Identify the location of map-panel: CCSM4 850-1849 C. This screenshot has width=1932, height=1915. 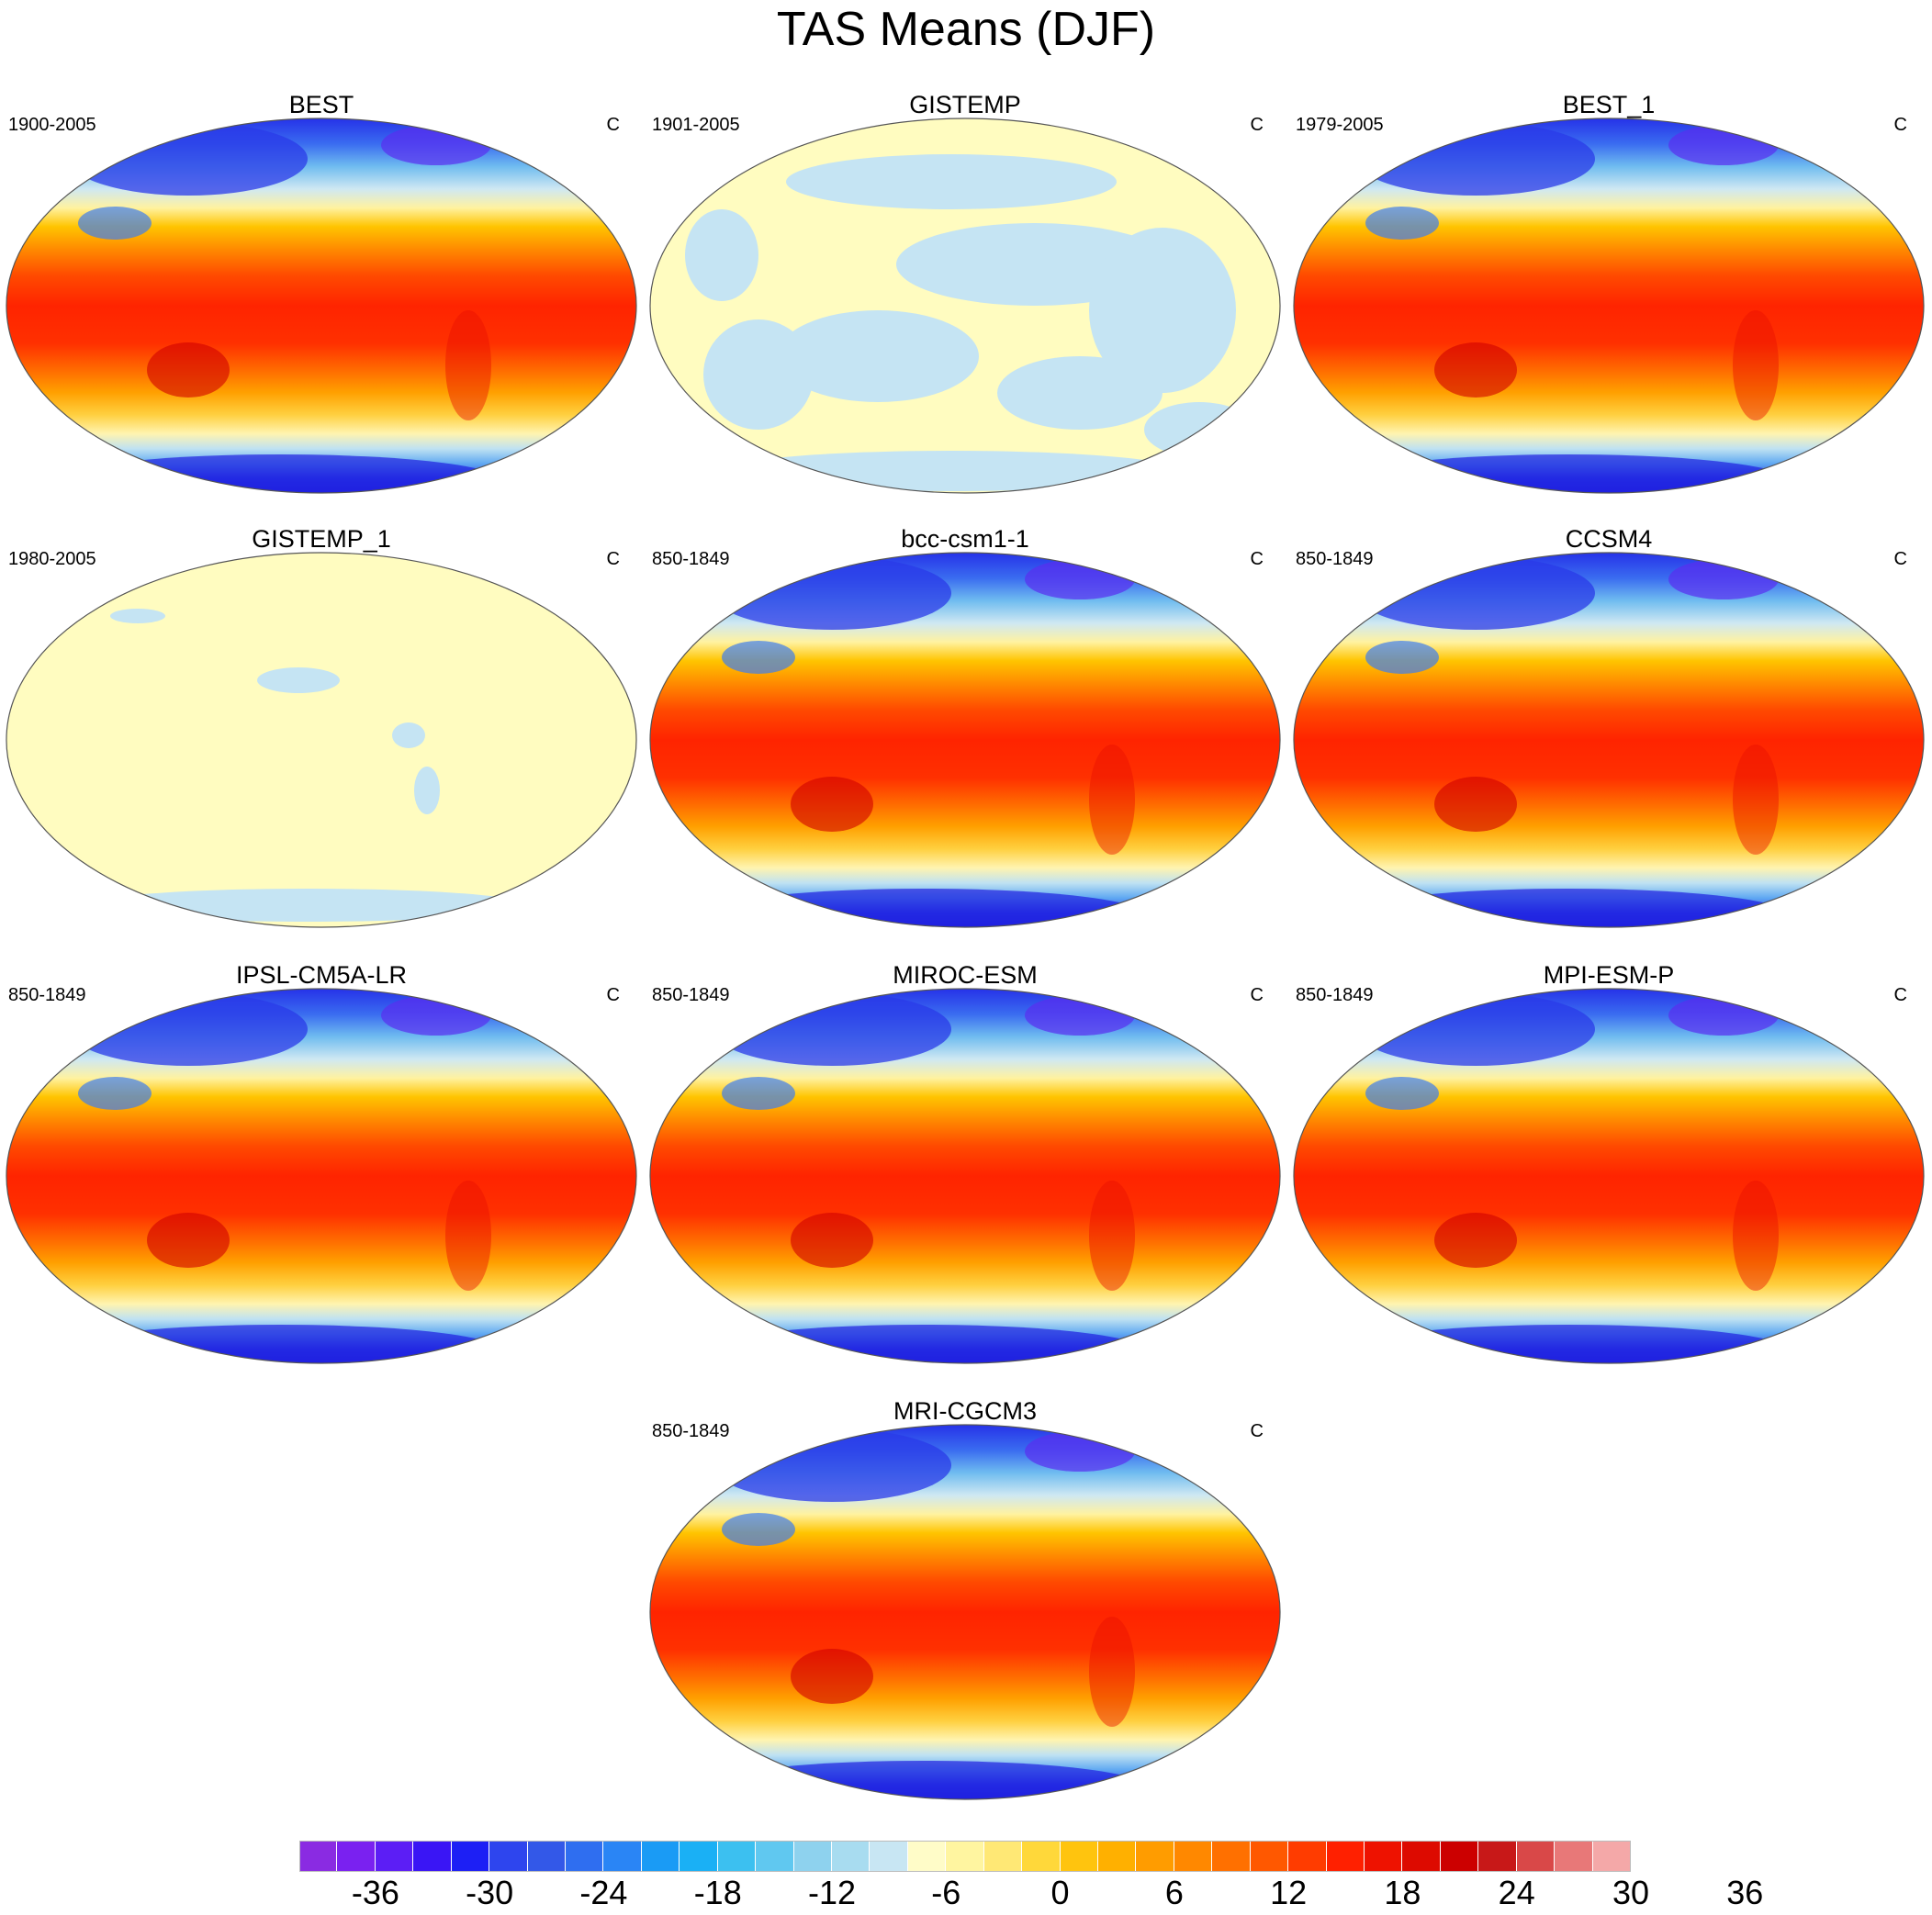
(1609, 726).